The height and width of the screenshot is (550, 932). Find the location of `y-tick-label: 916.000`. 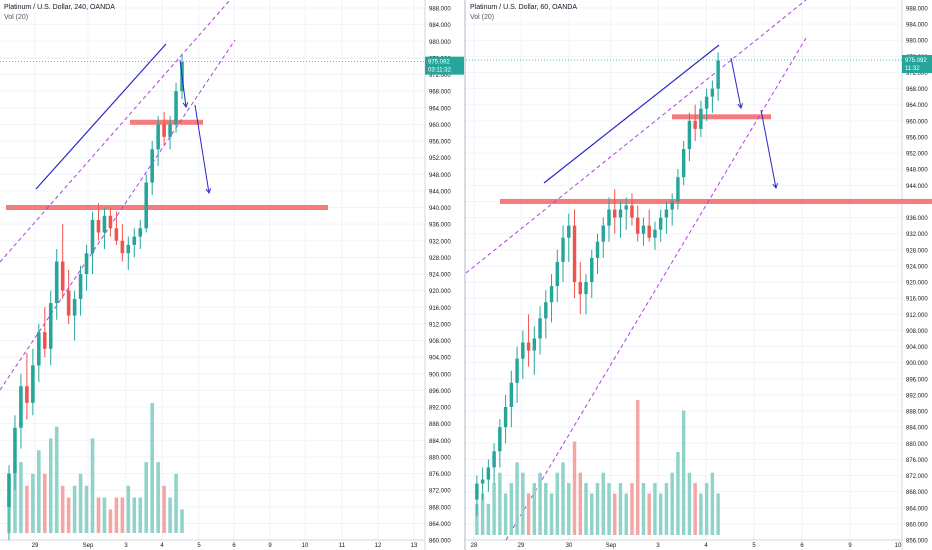

y-tick-label: 916.000 is located at coordinates (440, 309).